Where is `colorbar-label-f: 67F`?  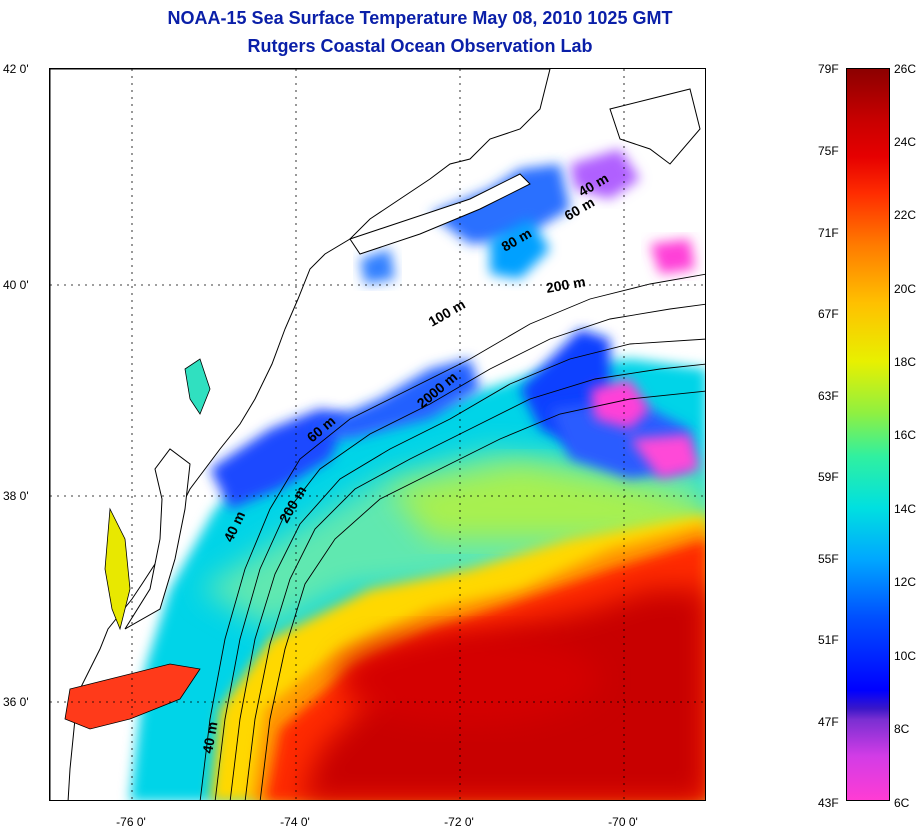 colorbar-label-f: 67F is located at coordinates (828, 314).